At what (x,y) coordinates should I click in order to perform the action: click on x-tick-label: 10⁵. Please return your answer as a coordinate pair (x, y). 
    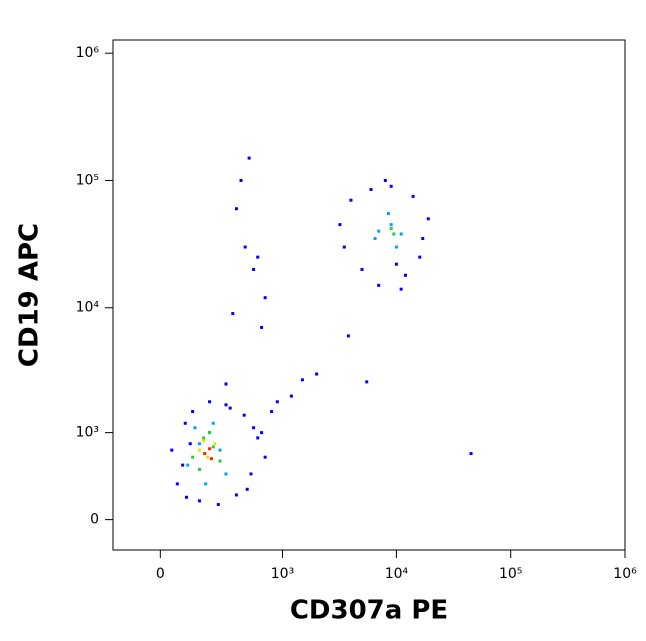
    Looking at the image, I should click on (510, 574).